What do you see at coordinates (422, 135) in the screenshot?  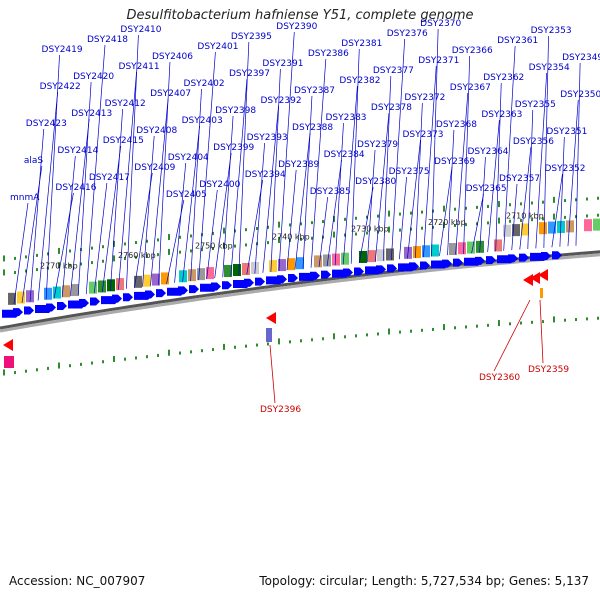 I see `gene-label: DSY2373` at bounding box center [422, 135].